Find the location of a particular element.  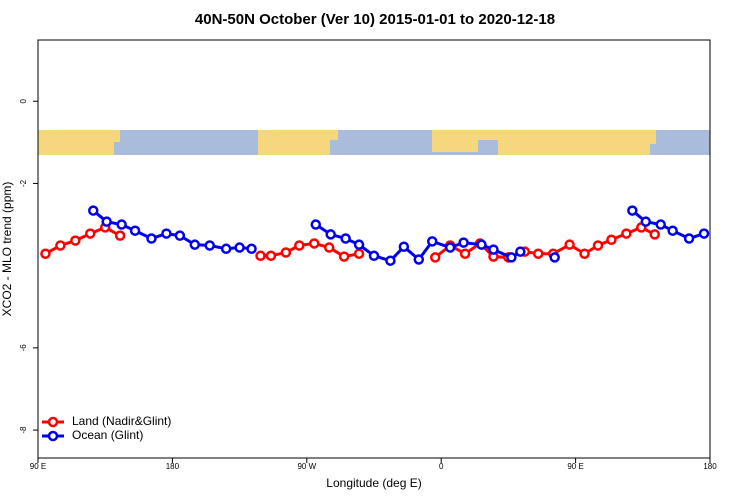

x-tick-label: 0 is located at coordinates (441, 466).